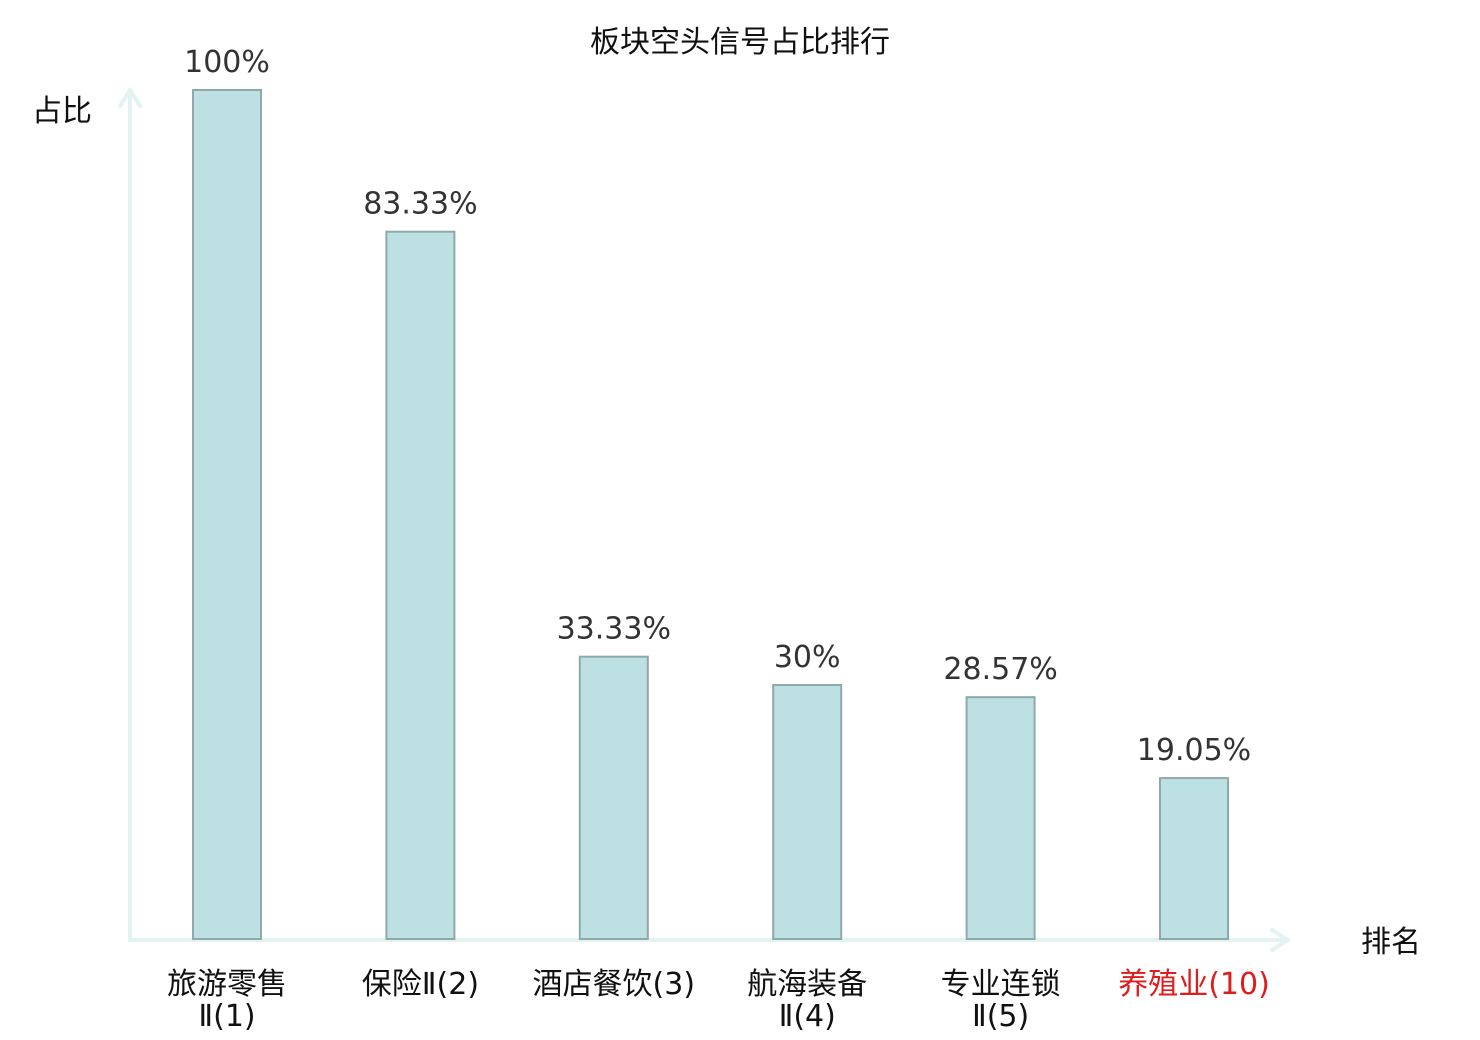  What do you see at coordinates (807, 1016) in the screenshot?
I see `category-label: Ⅱ(4)` at bounding box center [807, 1016].